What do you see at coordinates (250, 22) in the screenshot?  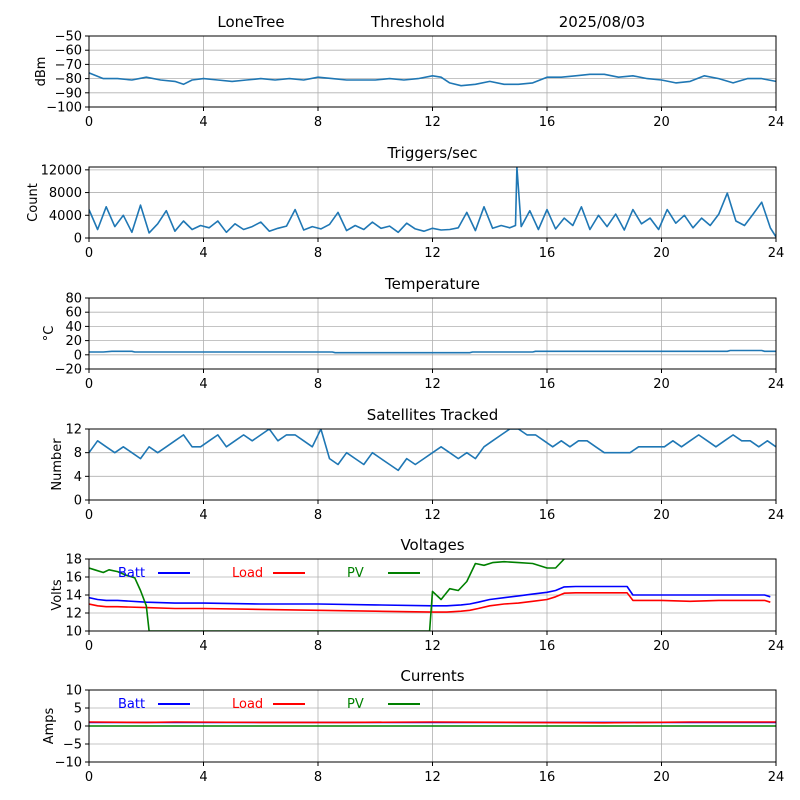 I see `header-station: LoneTree` at bounding box center [250, 22].